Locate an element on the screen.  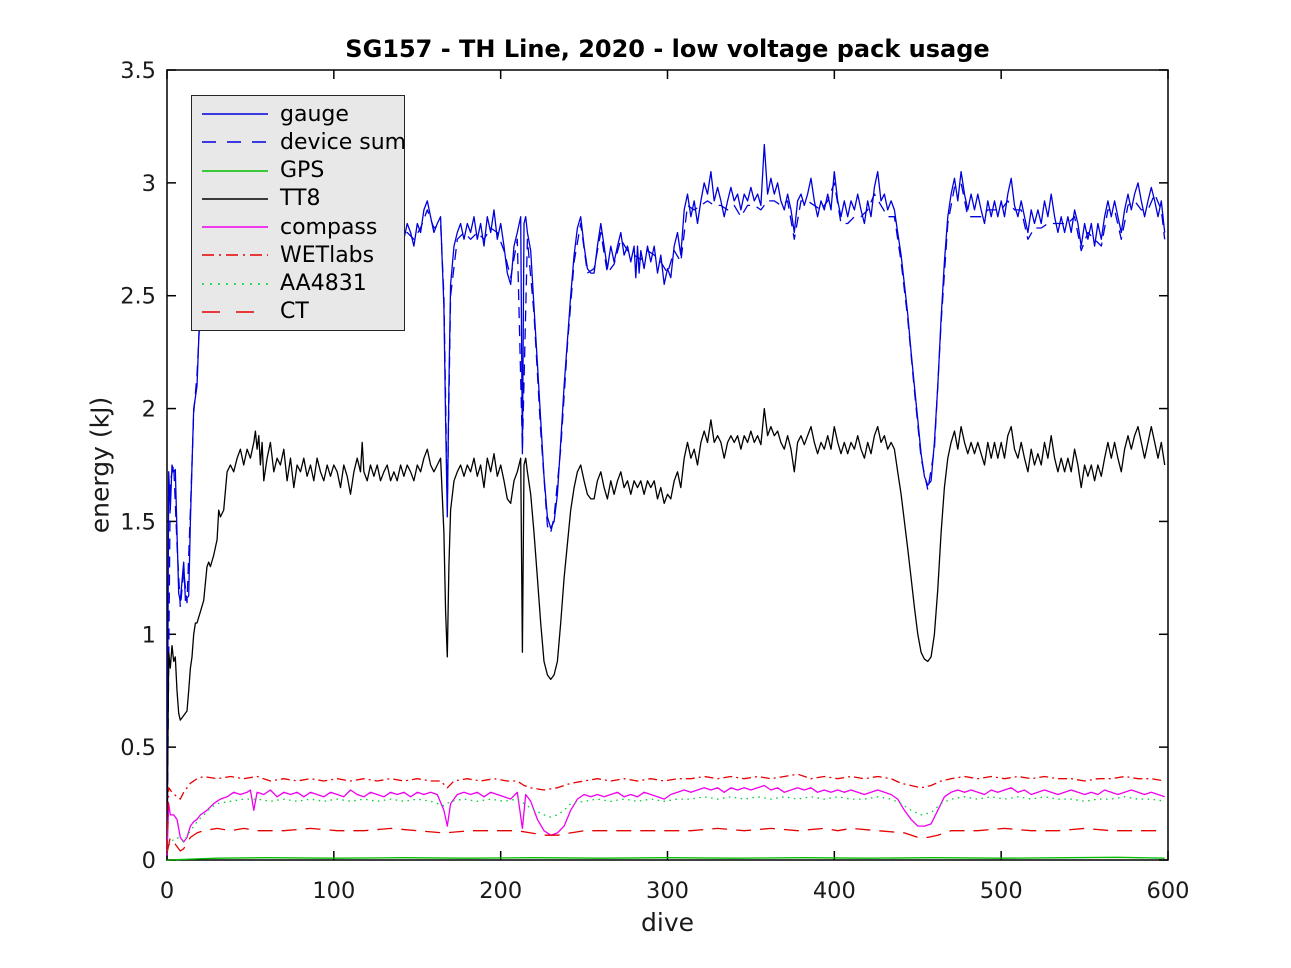
series-aa4831 is located at coordinates (665, 824).